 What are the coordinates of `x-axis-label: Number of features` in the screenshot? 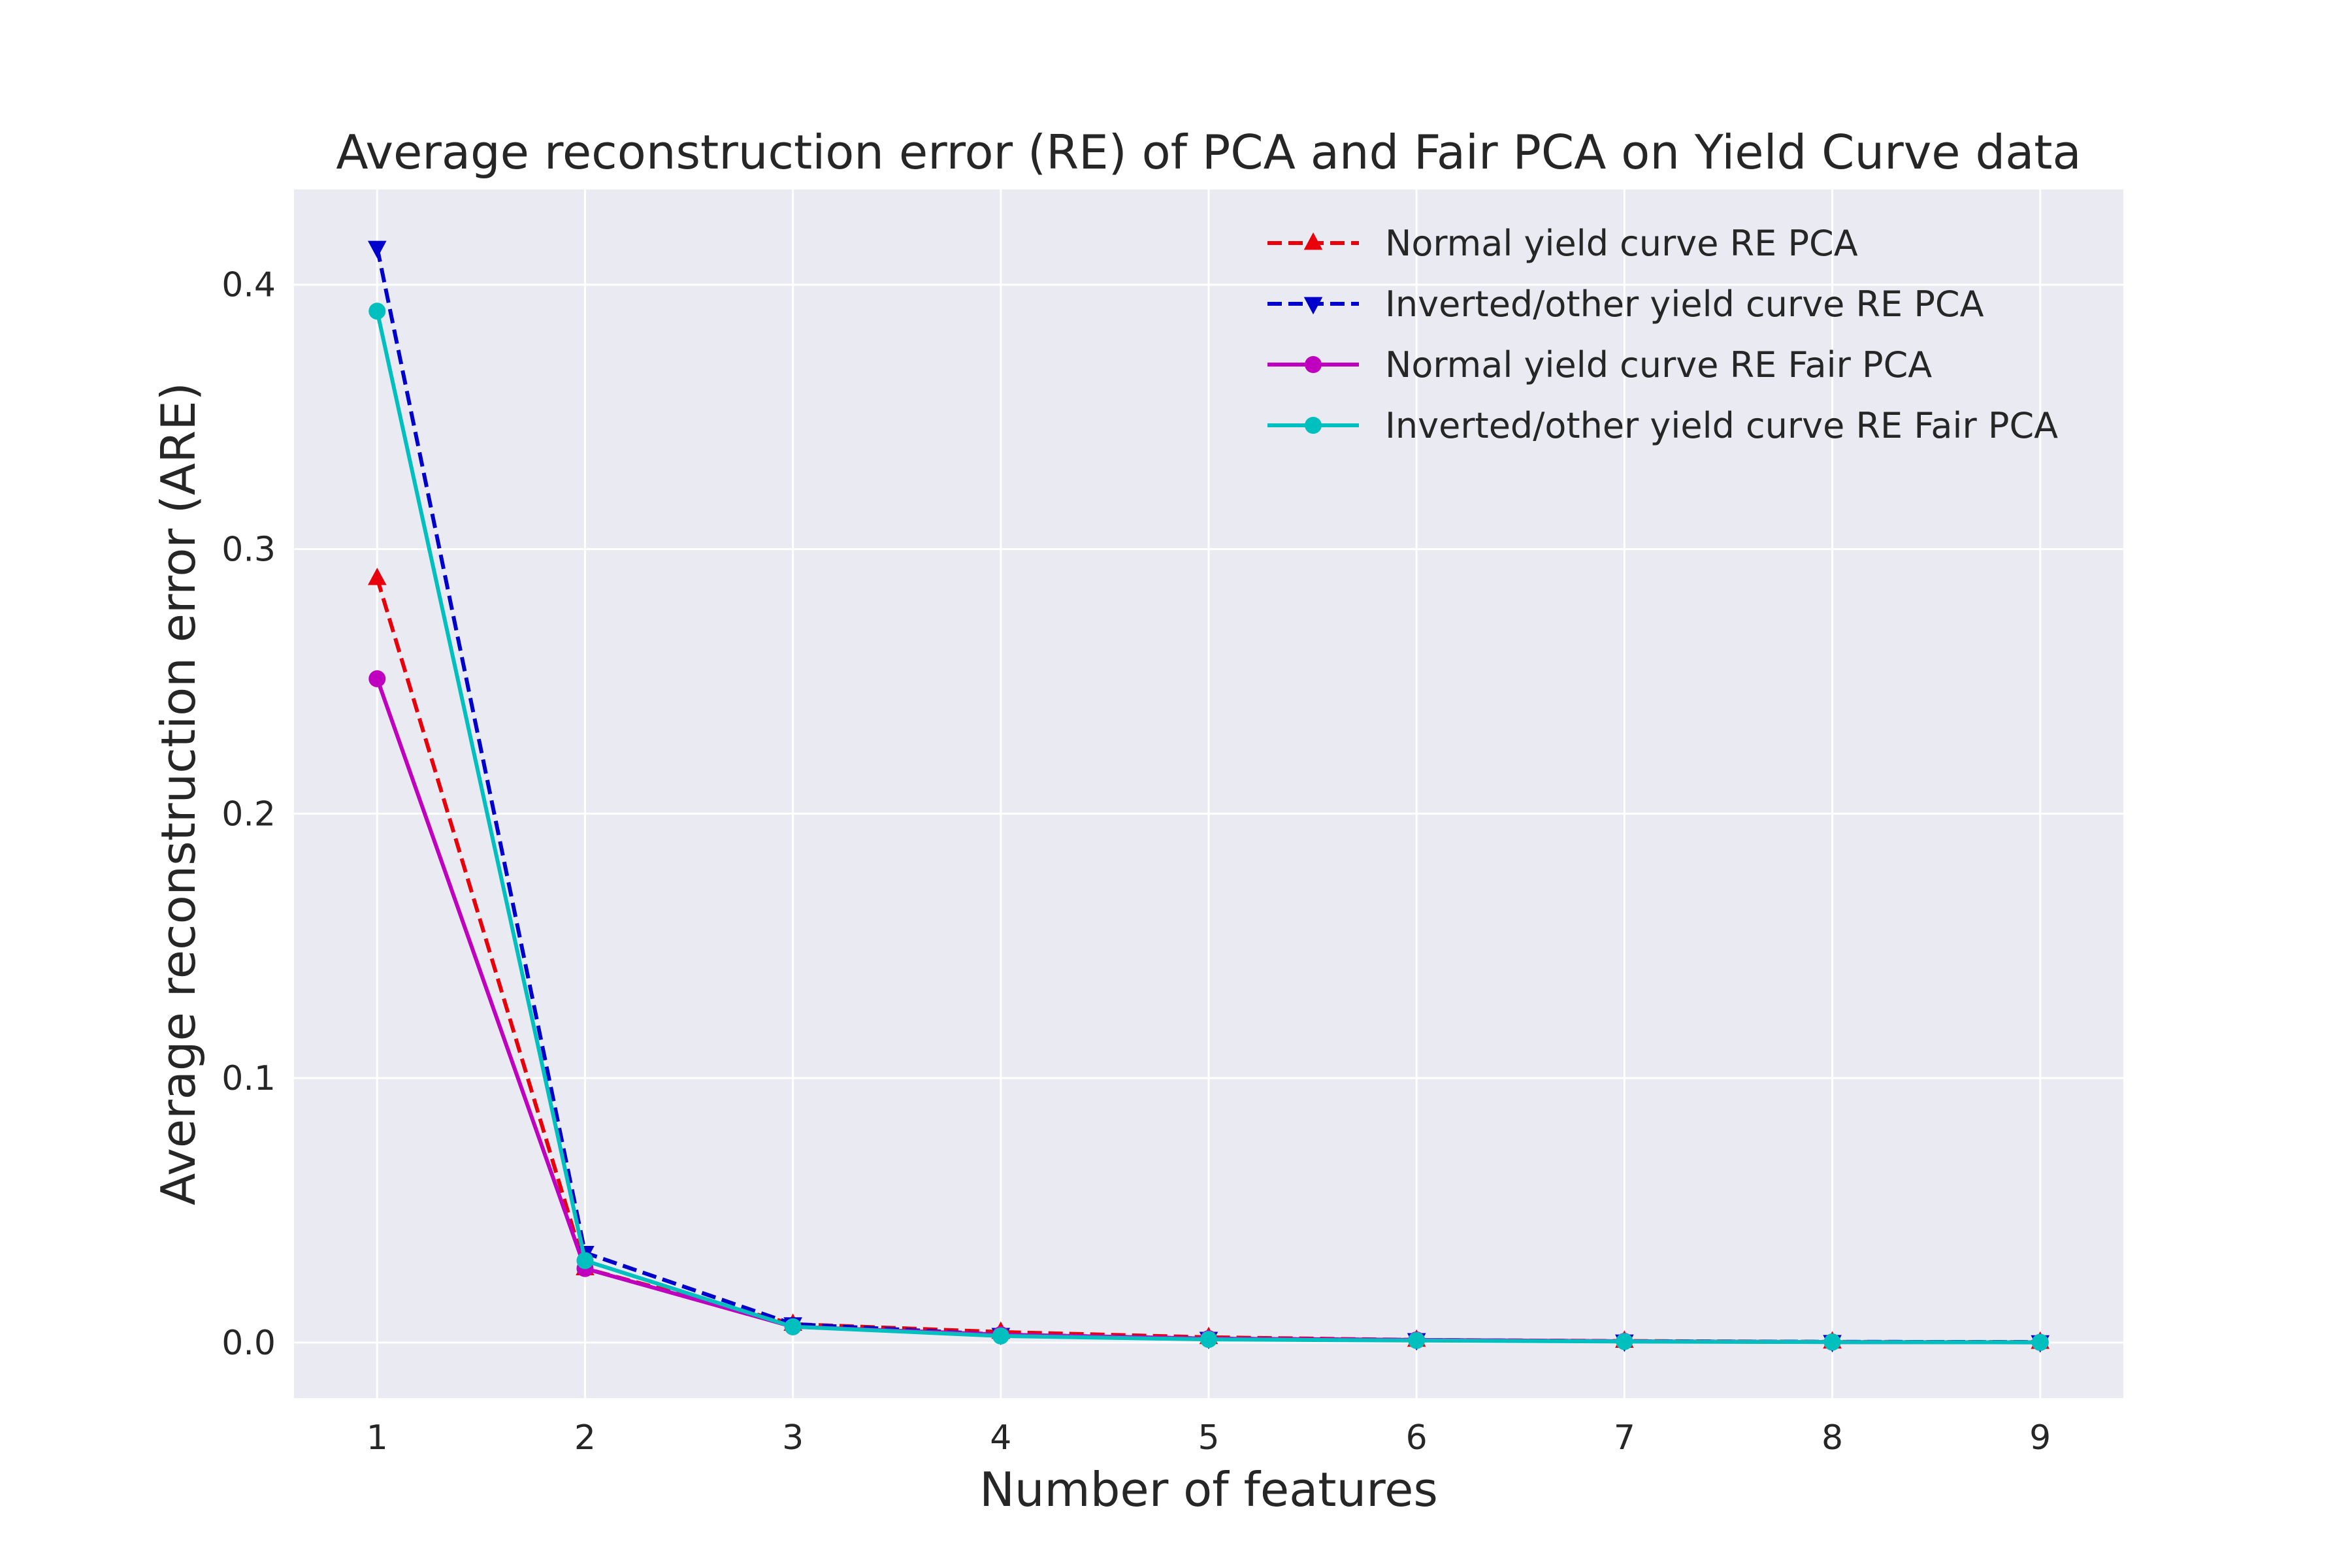 It's located at (1208, 1489).